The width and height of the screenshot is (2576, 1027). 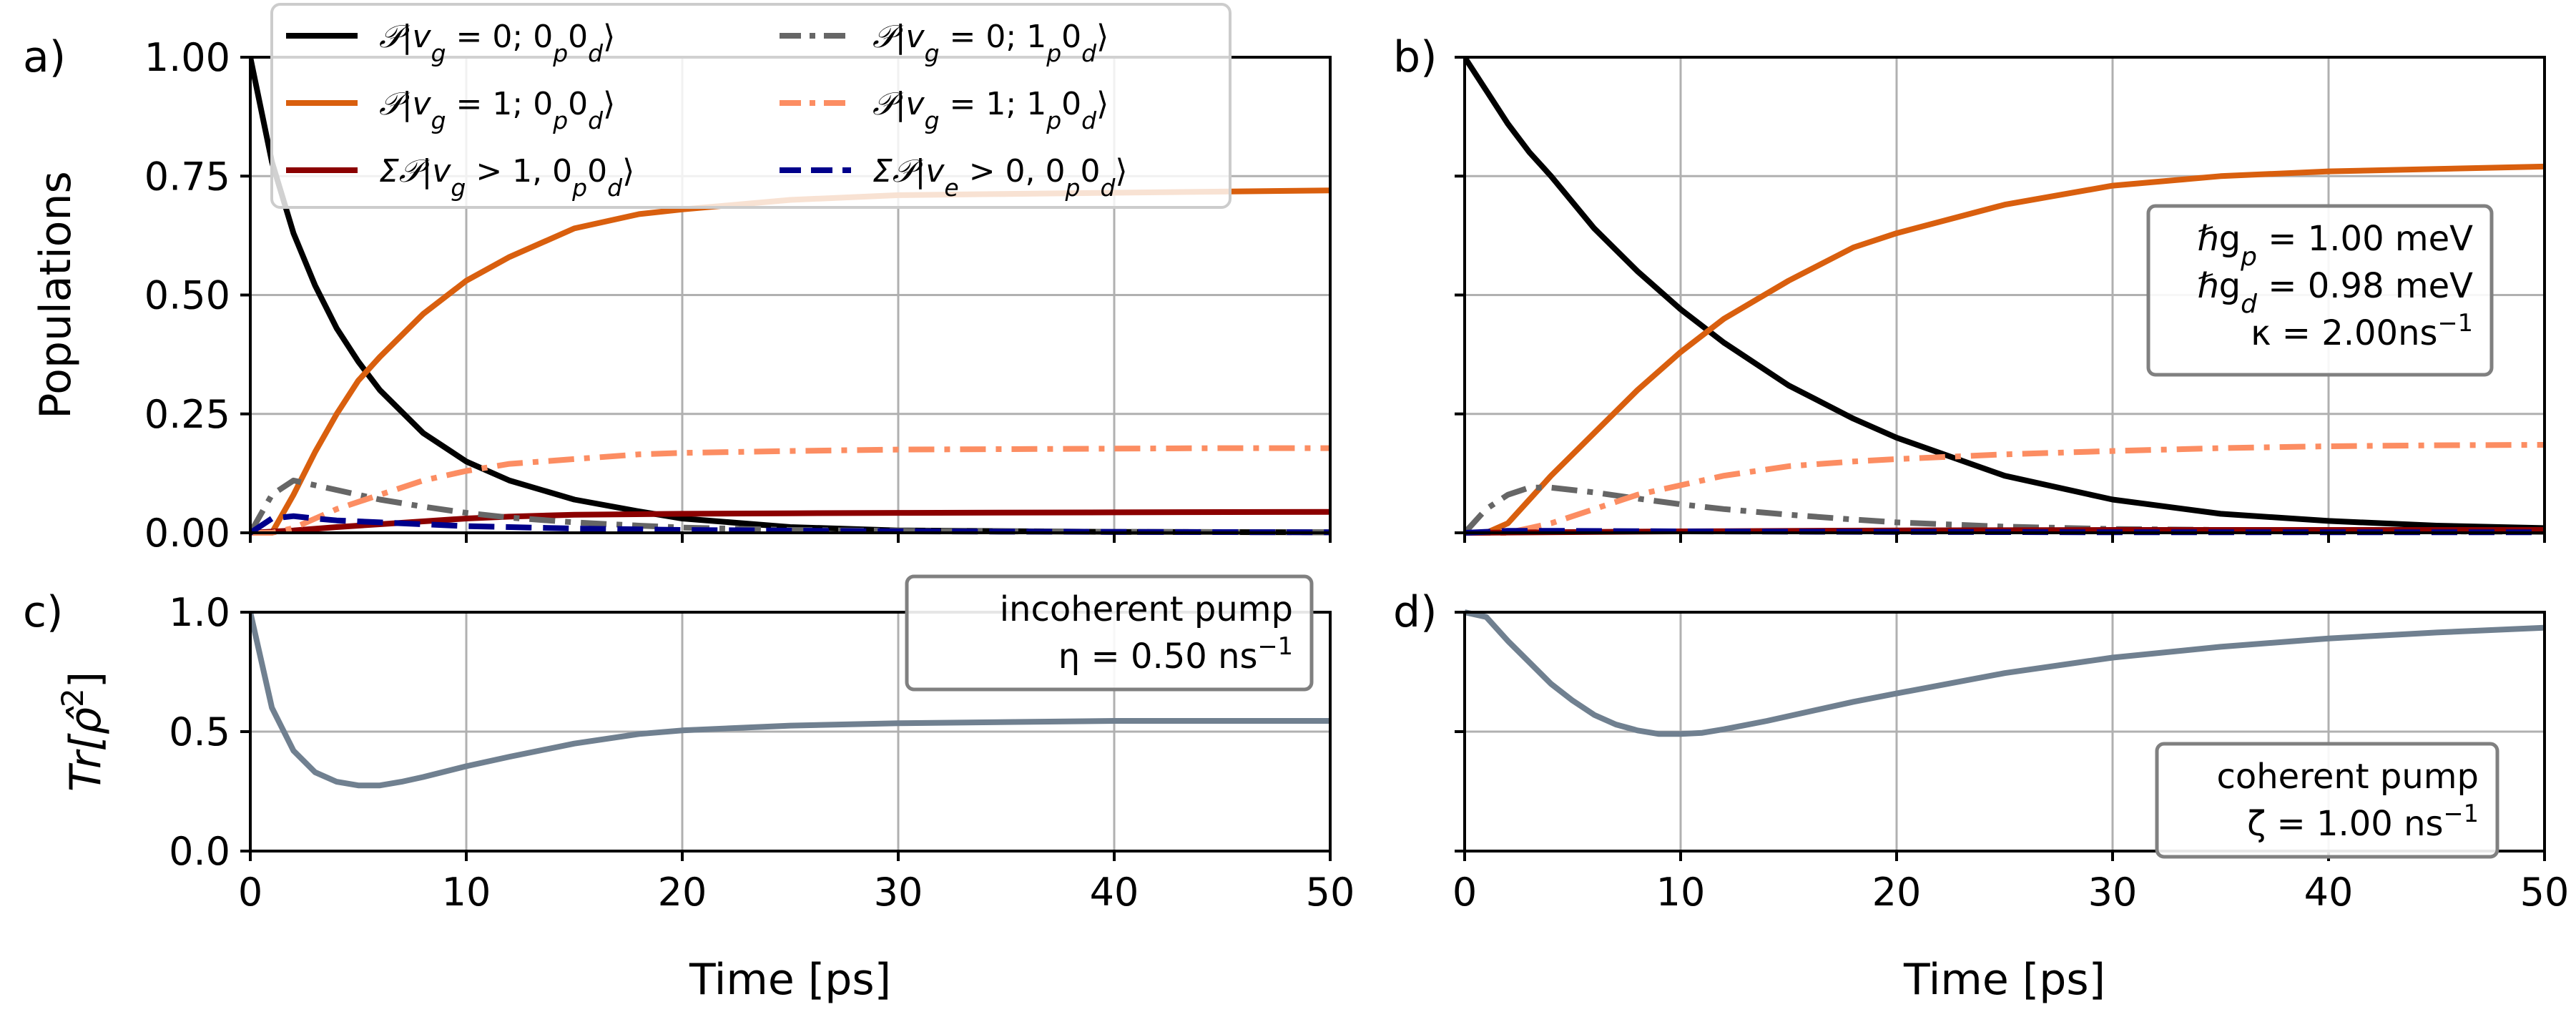 What do you see at coordinates (200, 851) in the screenshot?
I see `y-tick-label: 0.0` at bounding box center [200, 851].